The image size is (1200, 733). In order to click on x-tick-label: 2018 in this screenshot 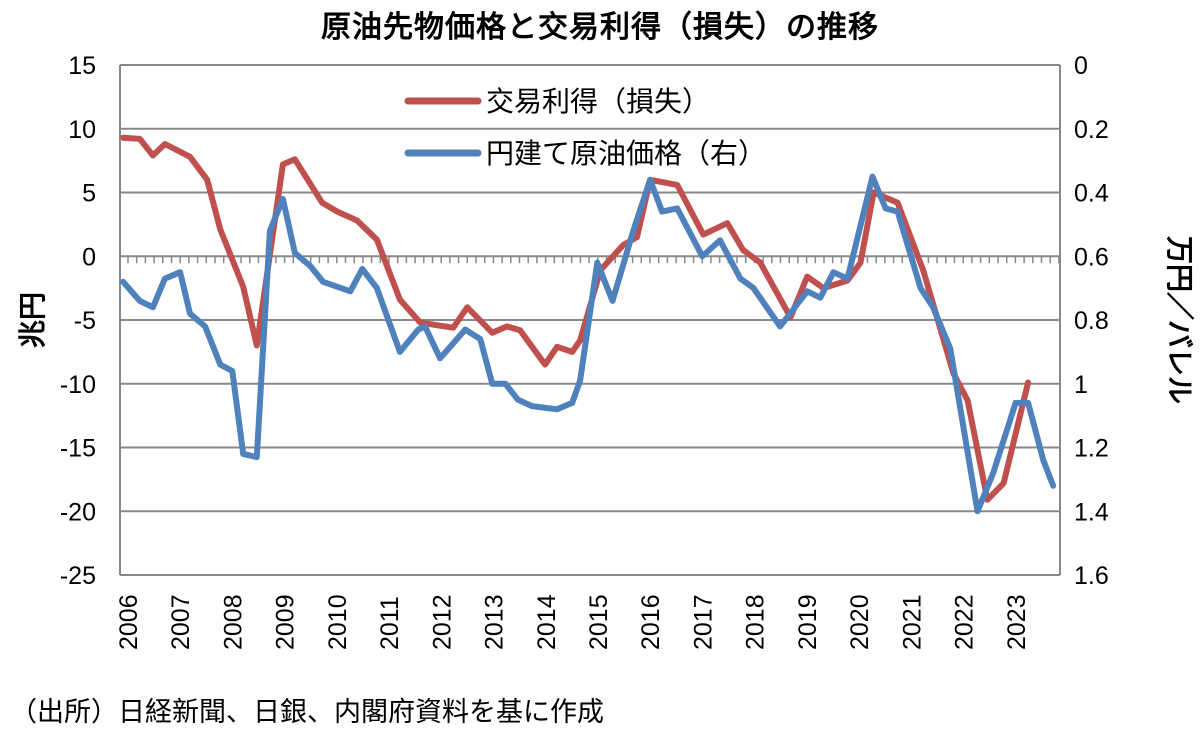, I will do `click(756, 622)`.